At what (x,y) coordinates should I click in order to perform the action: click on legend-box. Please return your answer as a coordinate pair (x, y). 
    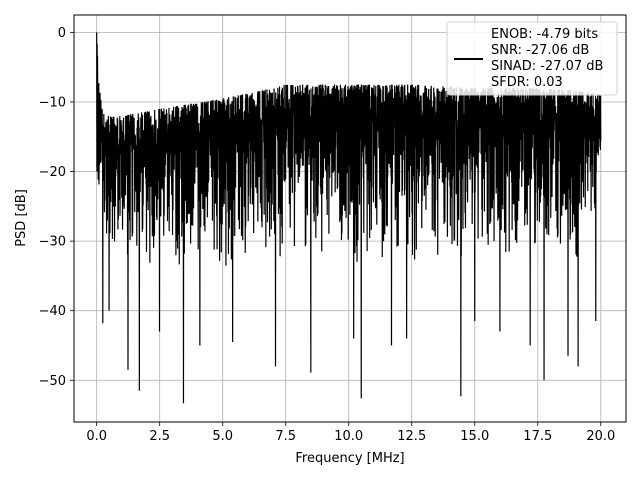
    Looking at the image, I should click on (532, 58).